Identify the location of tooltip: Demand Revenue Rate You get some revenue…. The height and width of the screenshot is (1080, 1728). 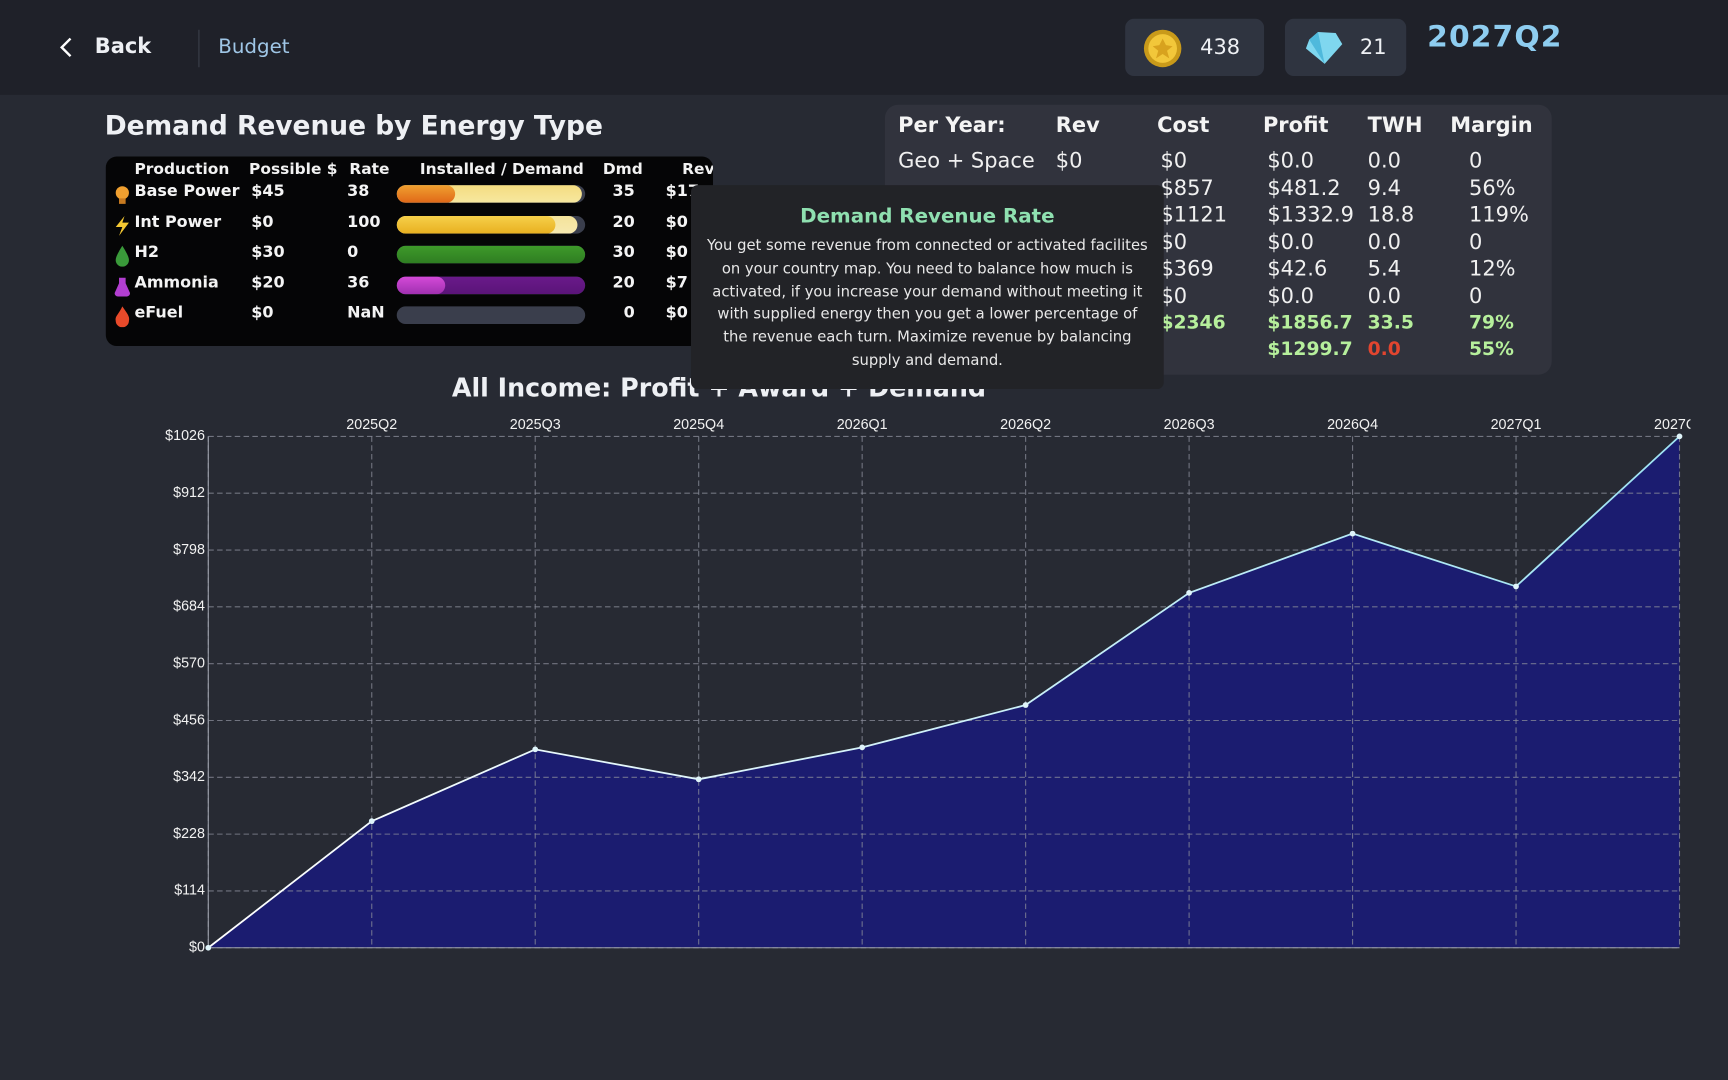
(927, 287).